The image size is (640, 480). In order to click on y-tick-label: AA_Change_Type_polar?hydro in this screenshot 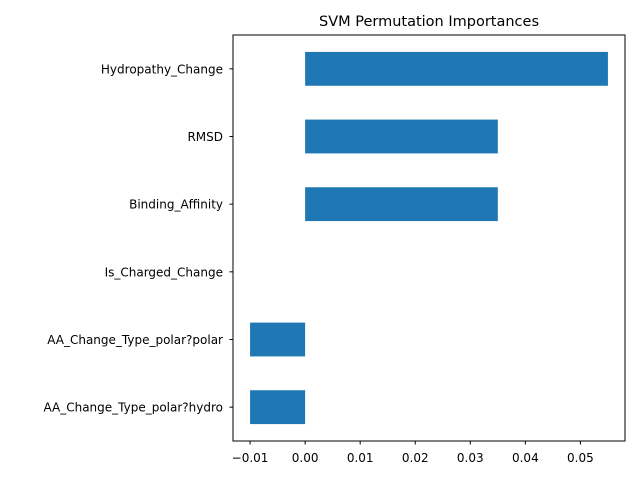, I will do `click(133, 408)`.